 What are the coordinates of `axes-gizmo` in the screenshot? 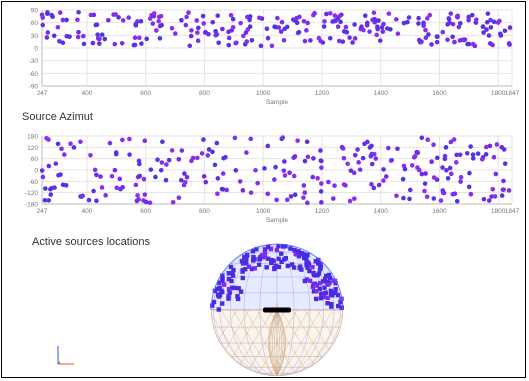 It's located at (66, 357).